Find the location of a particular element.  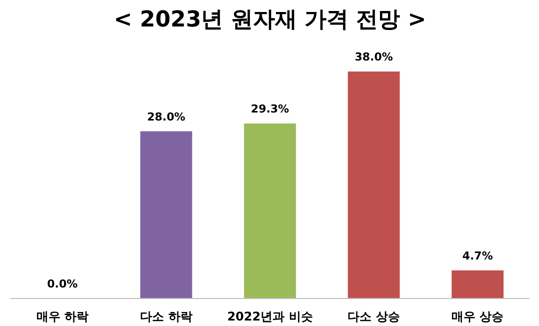

x-tick-label: 매우 하락 is located at coordinates (62, 317).